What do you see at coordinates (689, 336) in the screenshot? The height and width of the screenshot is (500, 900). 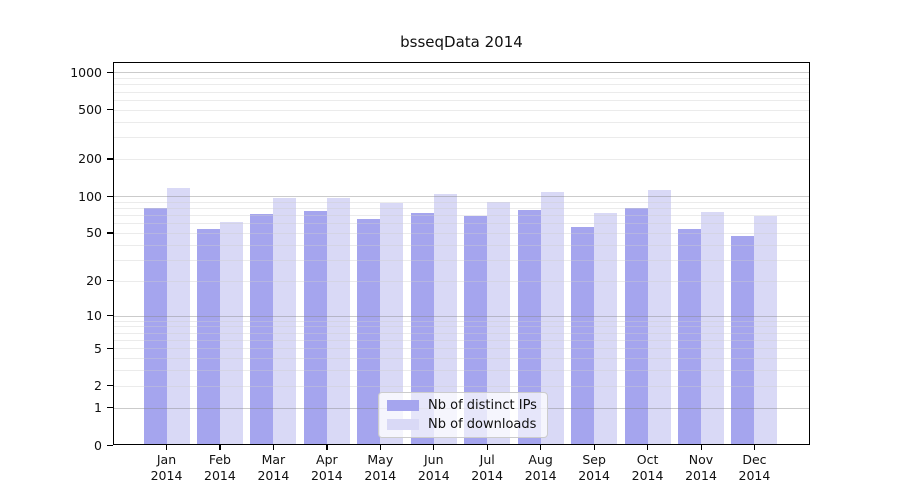 I see `bar-ips-nov` at bounding box center [689, 336].